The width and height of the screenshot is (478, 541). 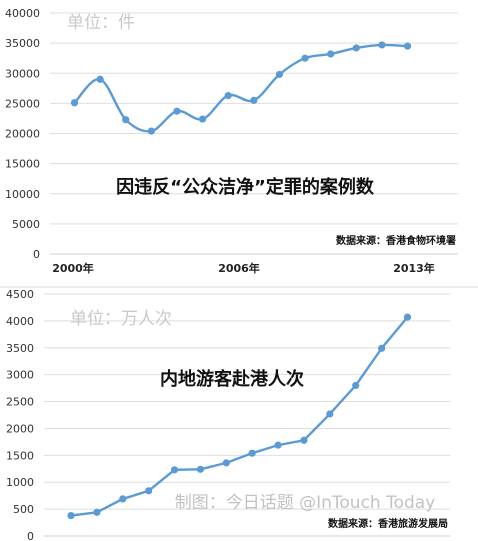 I want to click on data-source: 数据来源：香港旅游发展局, so click(x=388, y=523).